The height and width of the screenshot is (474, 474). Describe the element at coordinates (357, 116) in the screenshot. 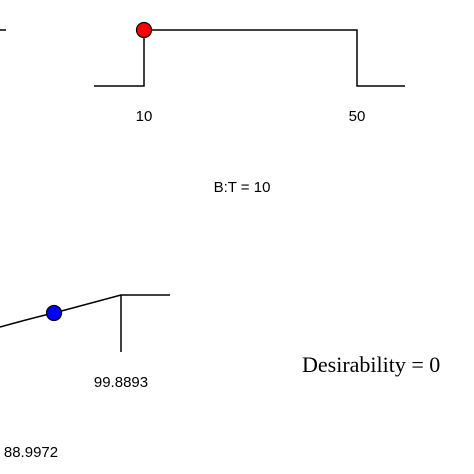

I see `top-x-tick-label-50: 50` at that location.